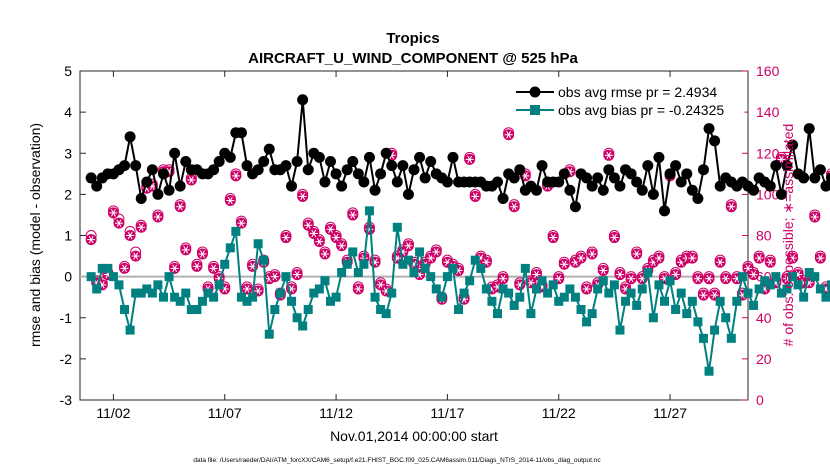 Image resolution: width=830 pixels, height=470 pixels. I want to click on y-left-tick-label: 5, so click(68, 71).